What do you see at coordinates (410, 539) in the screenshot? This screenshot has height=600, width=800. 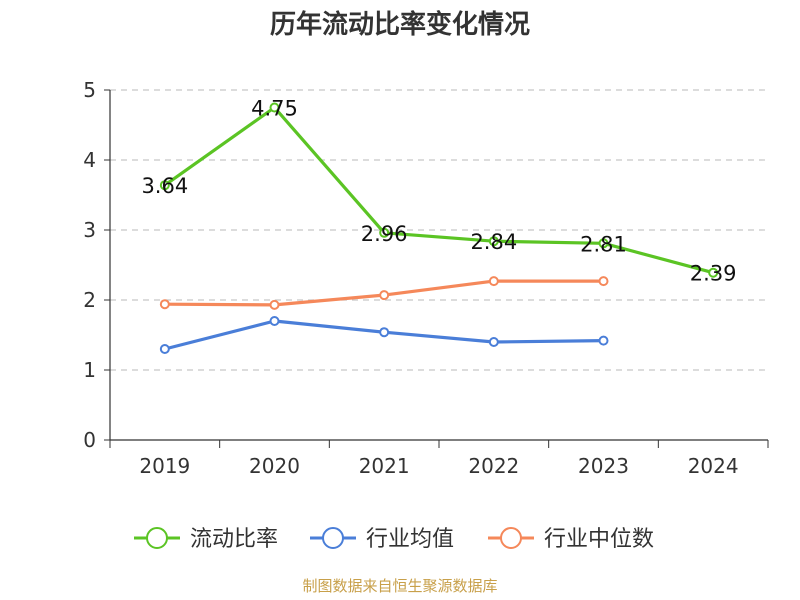 I see `legend-label: 行业均值` at bounding box center [410, 539].